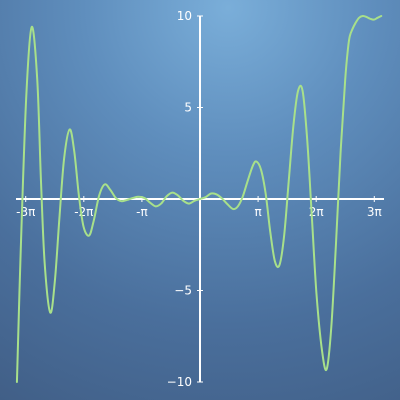 This screenshot has height=400, width=400. Describe the element at coordinates (142, 212) in the screenshot. I see `x-tick-label: -π` at that location.